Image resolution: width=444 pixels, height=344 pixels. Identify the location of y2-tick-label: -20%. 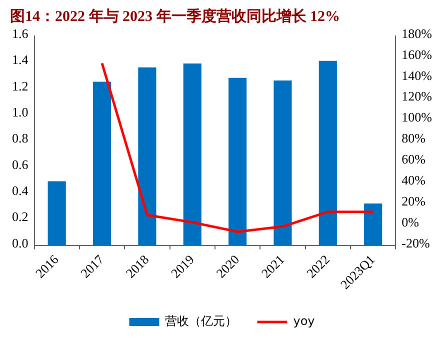
(416, 242).